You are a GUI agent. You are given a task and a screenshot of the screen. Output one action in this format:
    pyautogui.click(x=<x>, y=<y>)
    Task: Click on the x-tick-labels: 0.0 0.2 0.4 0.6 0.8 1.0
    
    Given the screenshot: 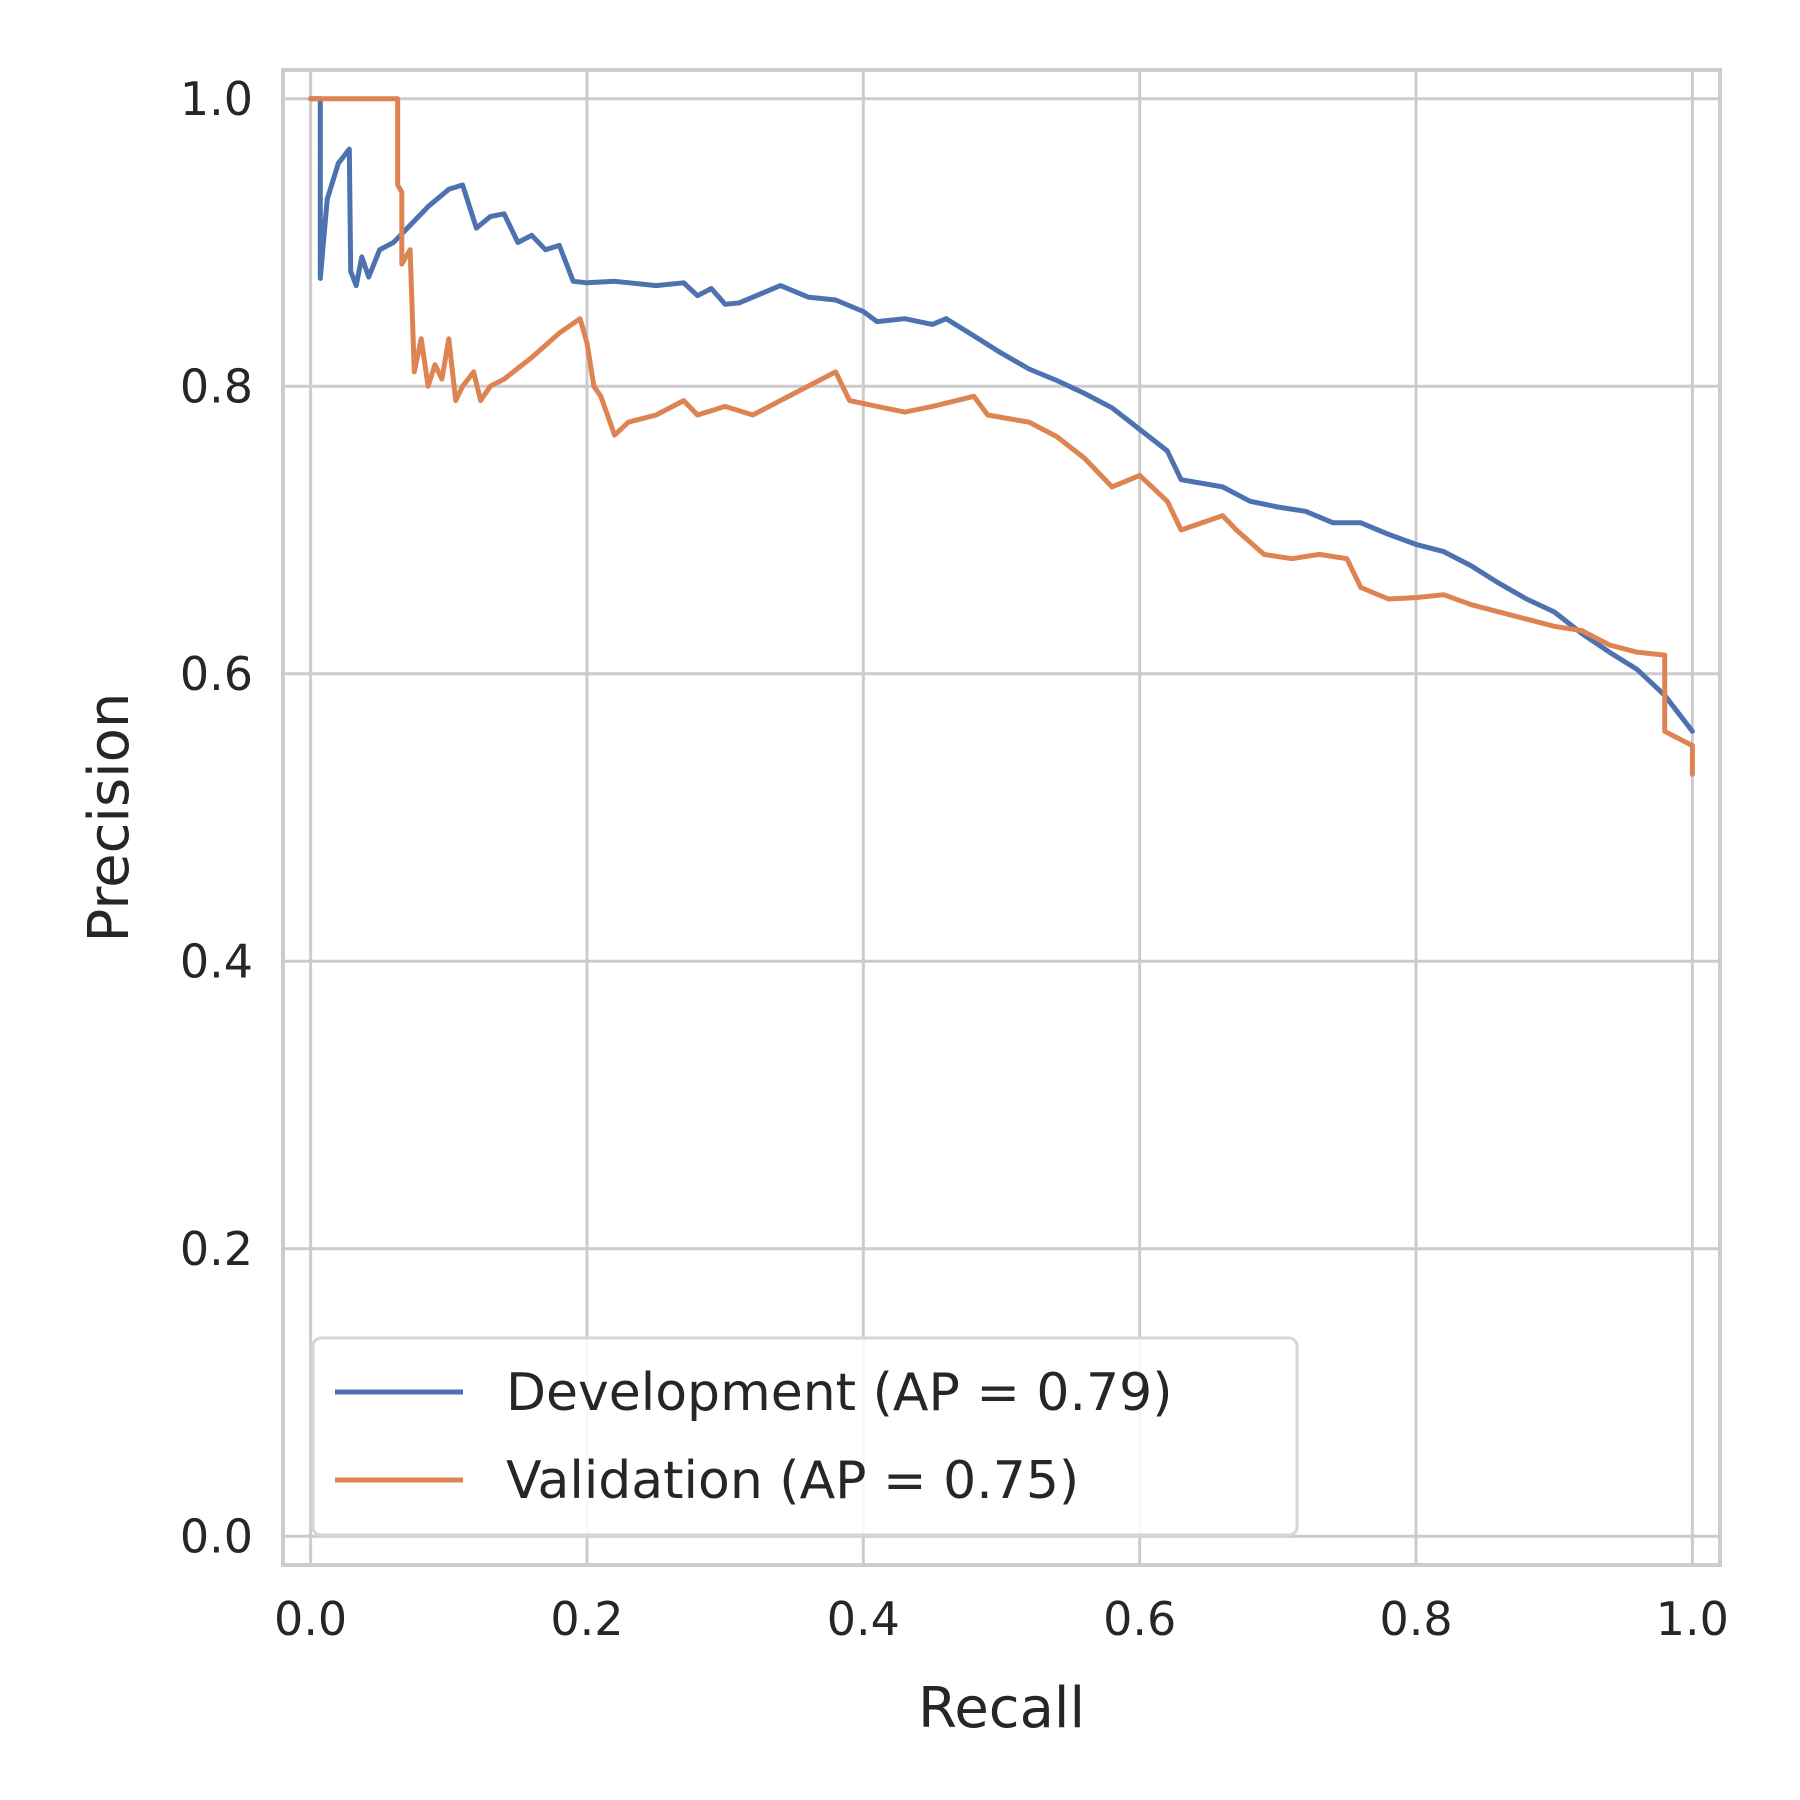 What is the action you would take?
    pyautogui.click(x=1001, y=1619)
    